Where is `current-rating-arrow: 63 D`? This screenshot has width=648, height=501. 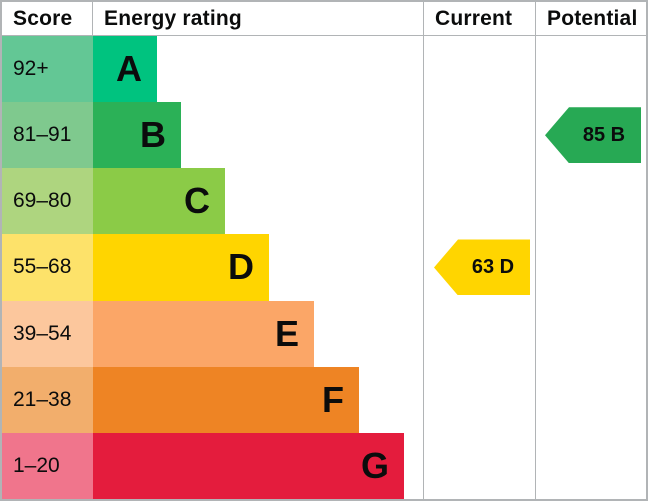
current-rating-arrow: 63 D is located at coordinates (482, 267).